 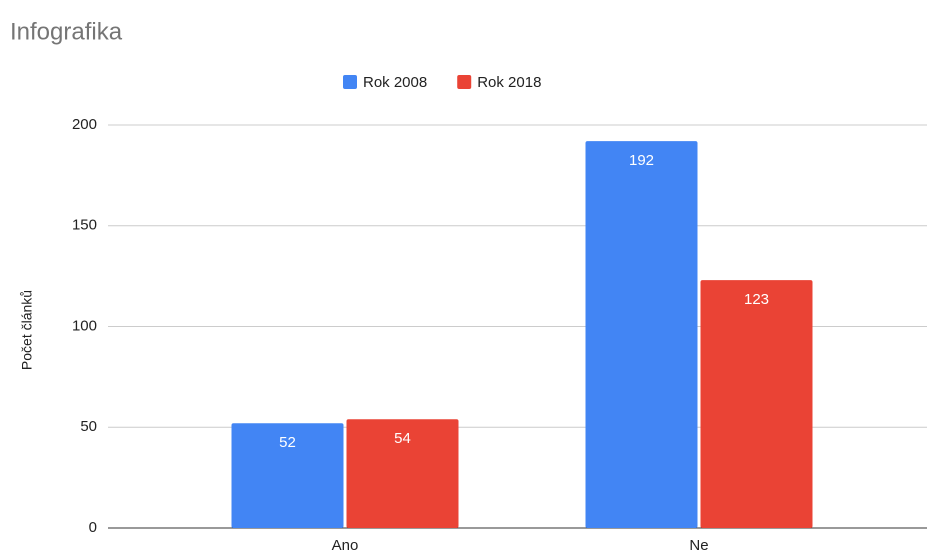 I want to click on data-label: 52, so click(x=287, y=442).